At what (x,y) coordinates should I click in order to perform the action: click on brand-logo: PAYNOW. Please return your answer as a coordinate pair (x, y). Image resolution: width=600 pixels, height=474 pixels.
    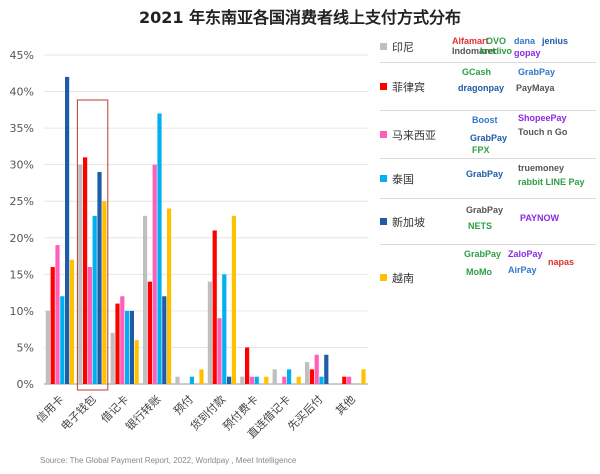
    Looking at the image, I should click on (540, 218).